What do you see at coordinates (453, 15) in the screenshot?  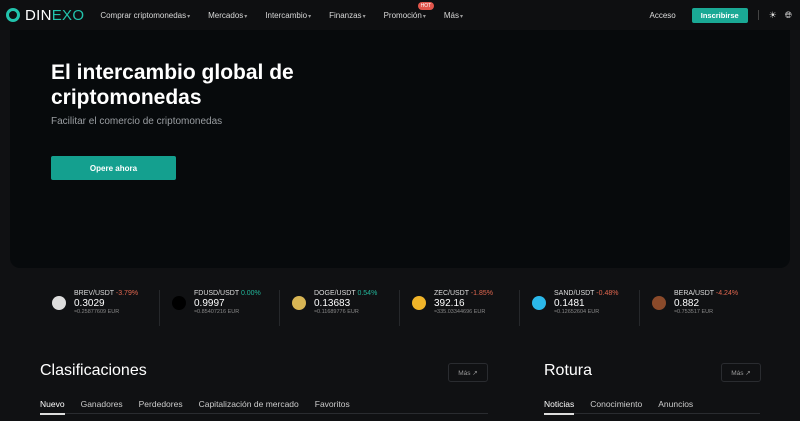 I see `menu-more: Más` at bounding box center [453, 15].